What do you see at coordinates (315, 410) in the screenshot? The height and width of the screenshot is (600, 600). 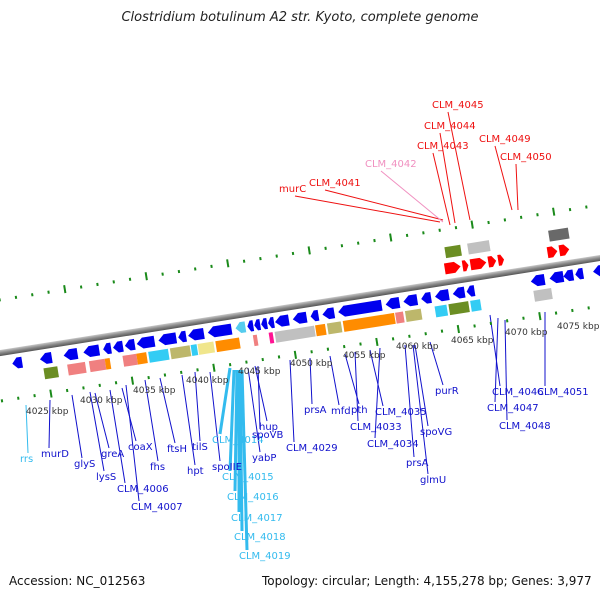 I see `gene-label: prsA` at bounding box center [315, 410].